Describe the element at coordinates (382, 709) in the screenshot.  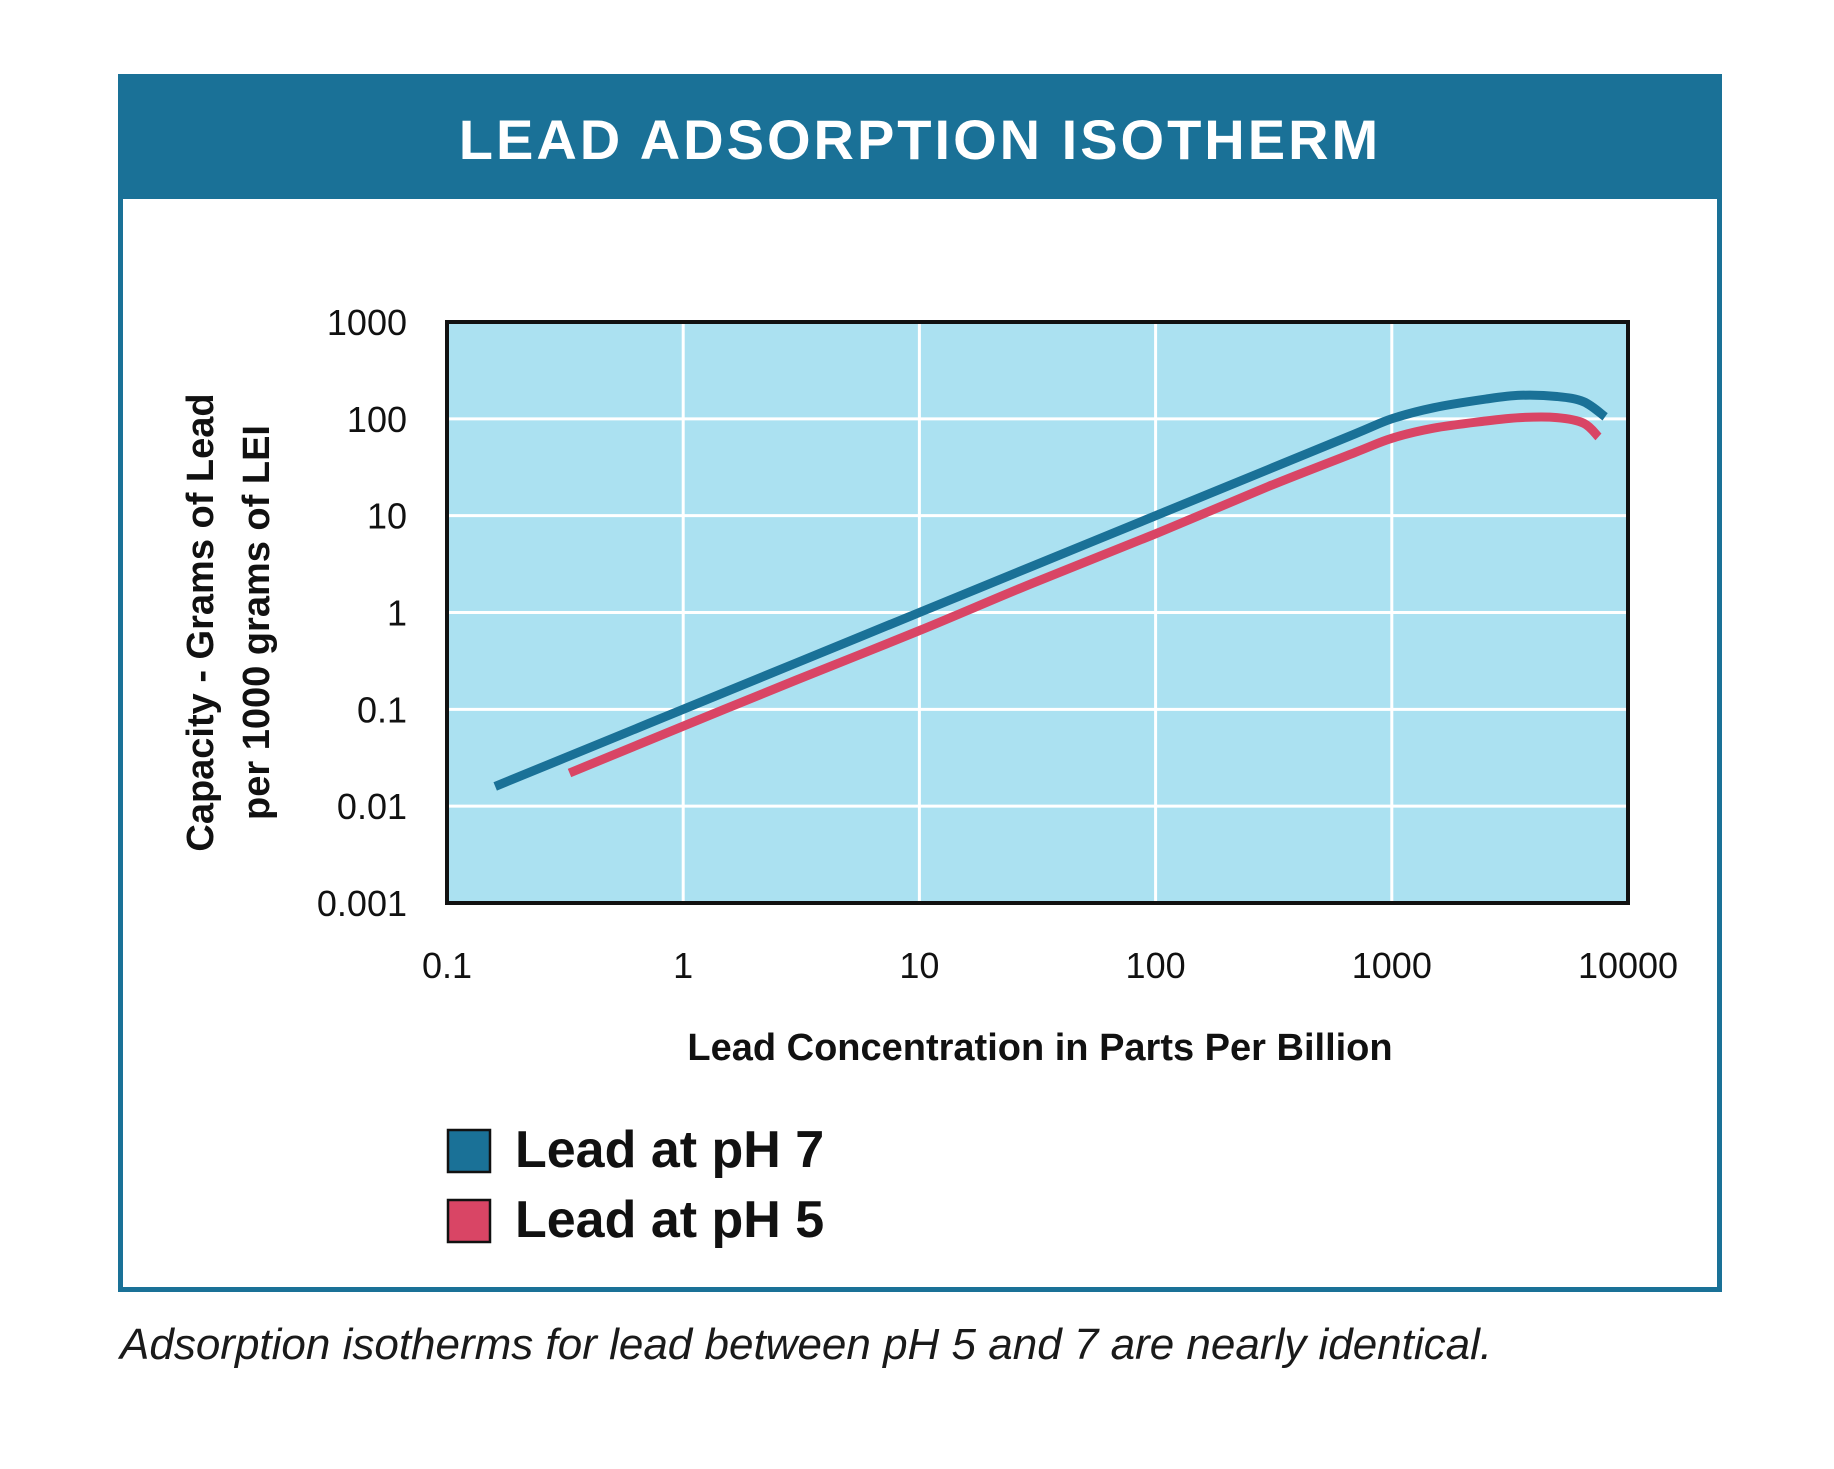
I see `y-tick-label: 0.1` at that location.